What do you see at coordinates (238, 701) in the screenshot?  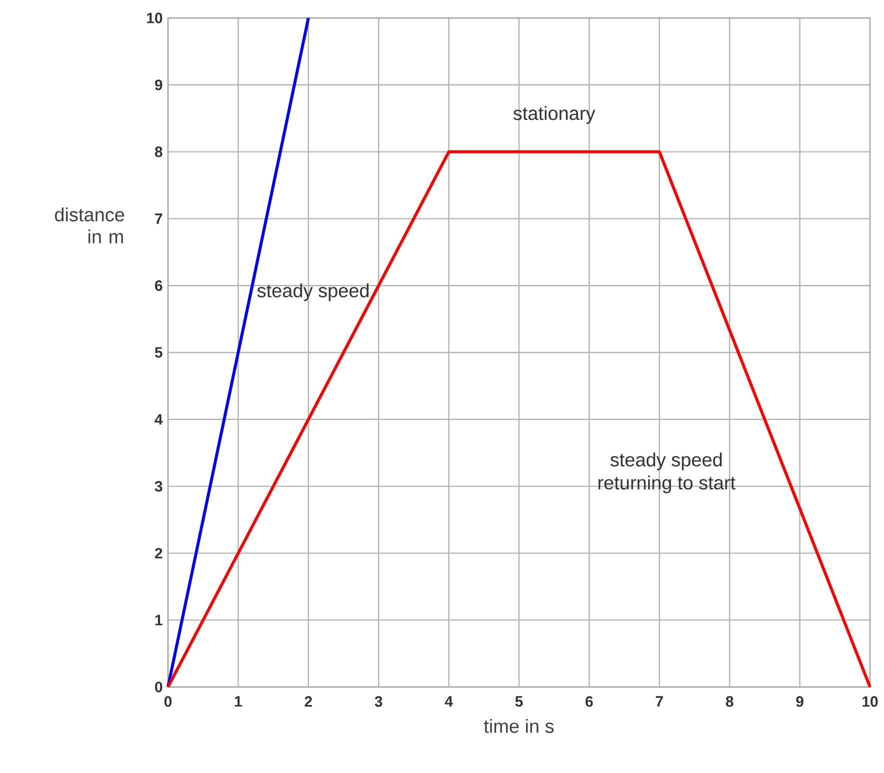 I see `x-tick-label: 1` at bounding box center [238, 701].